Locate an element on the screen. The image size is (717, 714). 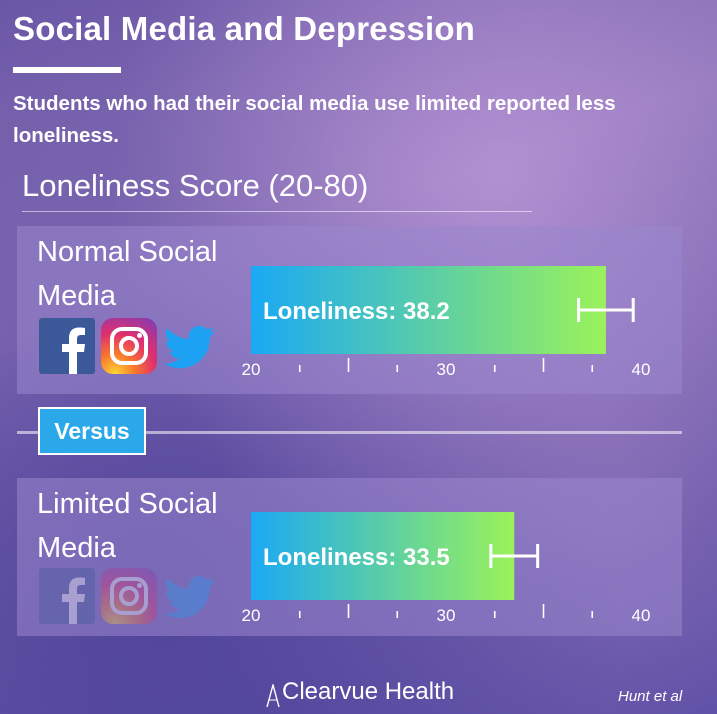
footer-citation: Hunt et al is located at coordinates (650, 696).